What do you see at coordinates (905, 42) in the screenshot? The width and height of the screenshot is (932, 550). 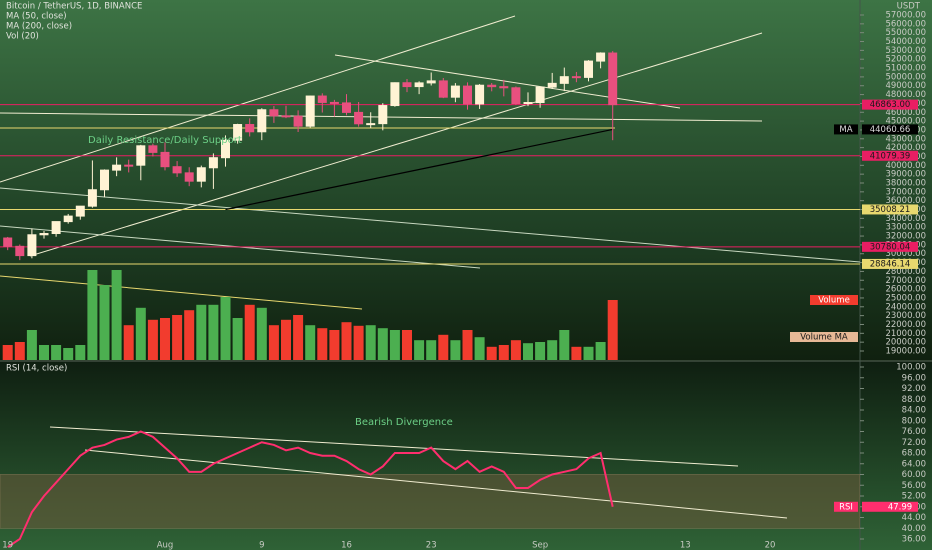 I see `y-tick-label: 54000.00` at bounding box center [905, 42].